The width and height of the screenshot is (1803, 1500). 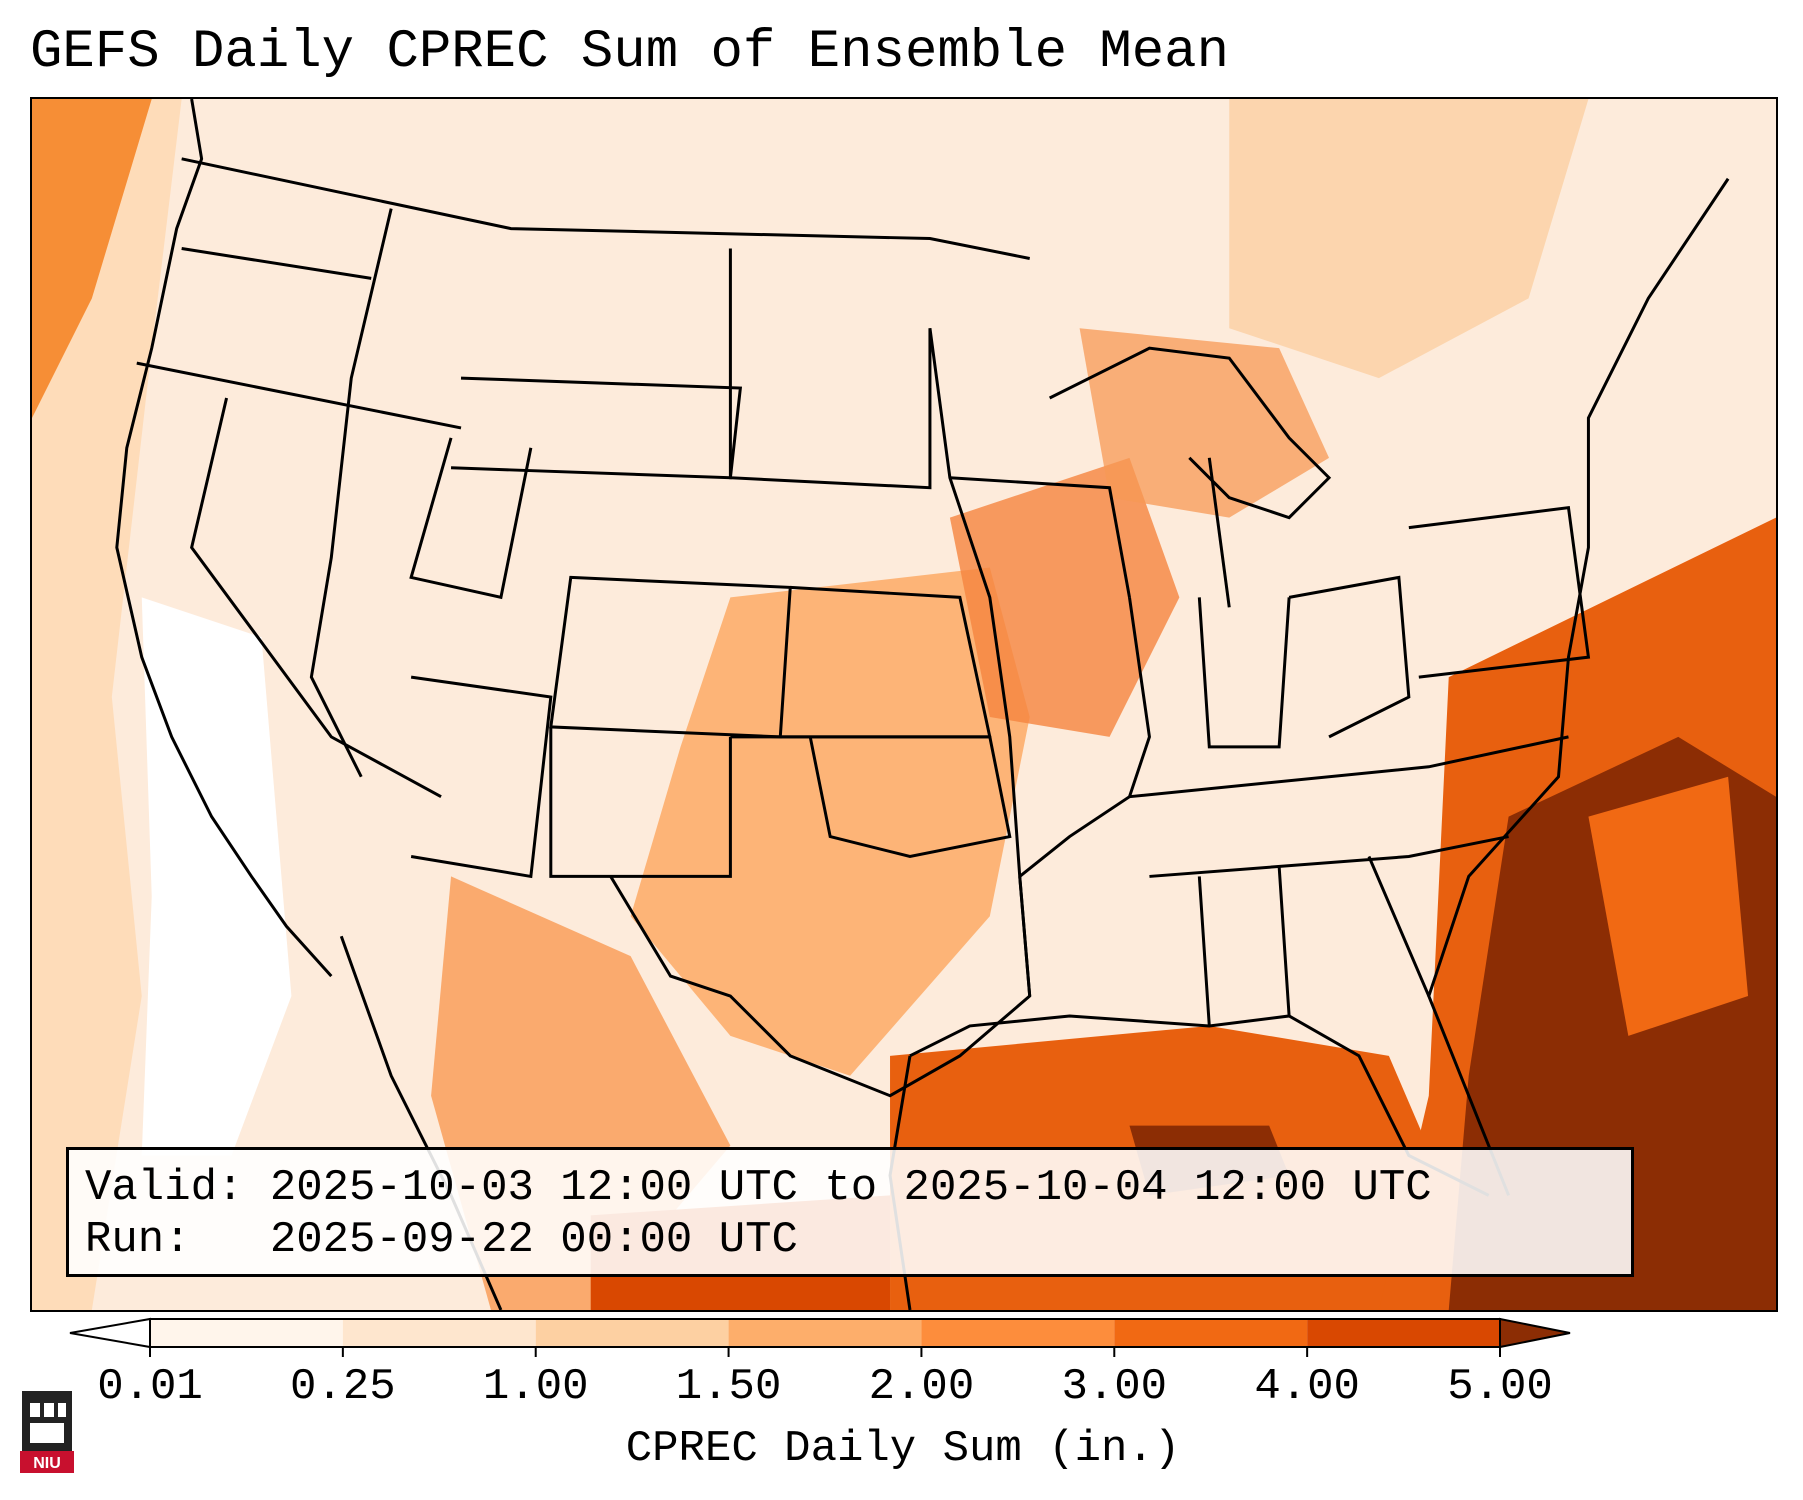 What do you see at coordinates (533, 1240) in the screenshot?
I see `run-value: 2025-09-22 00:00 UTC` at bounding box center [533, 1240].